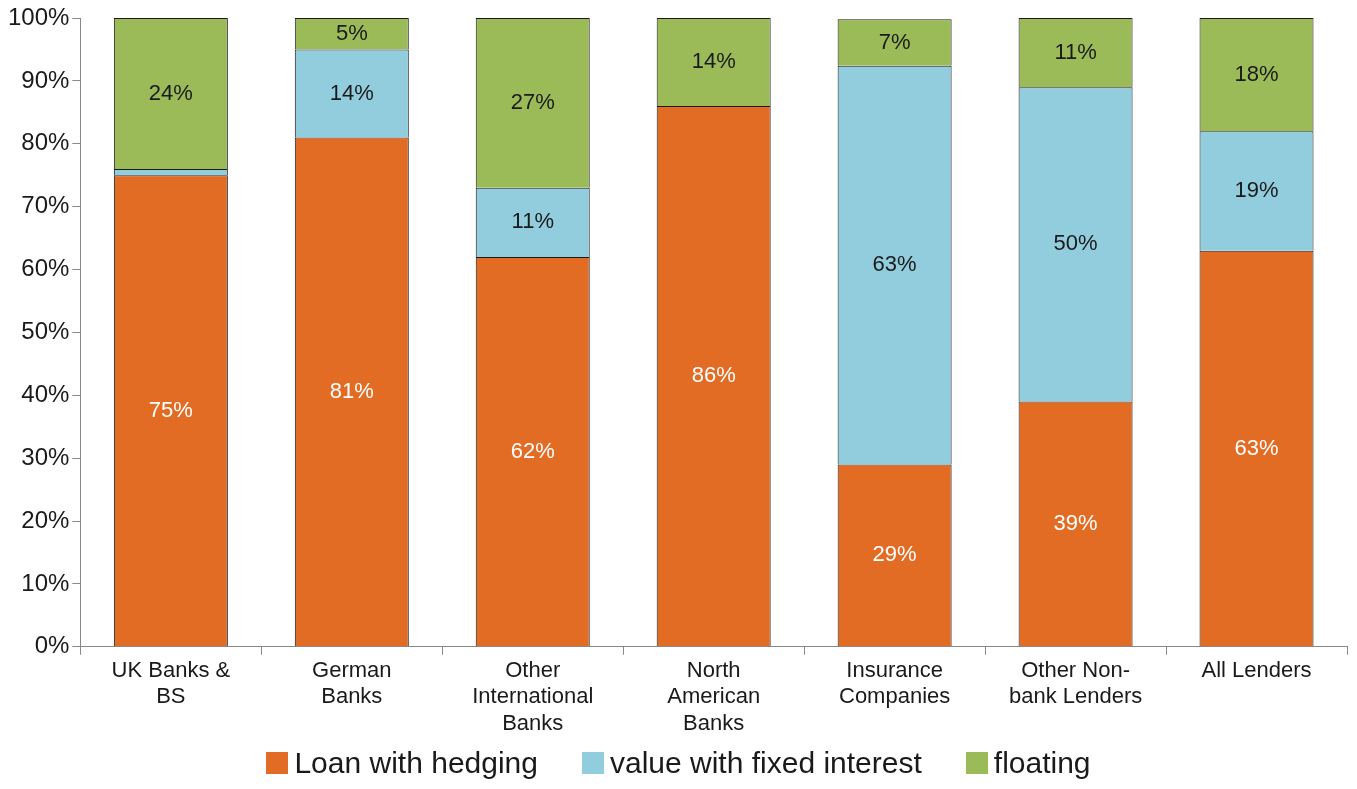 Image resolution: width=1357 pixels, height=789 pixels. What do you see at coordinates (45, 582) in the screenshot?
I see `y-tick-label: 10%` at bounding box center [45, 582].